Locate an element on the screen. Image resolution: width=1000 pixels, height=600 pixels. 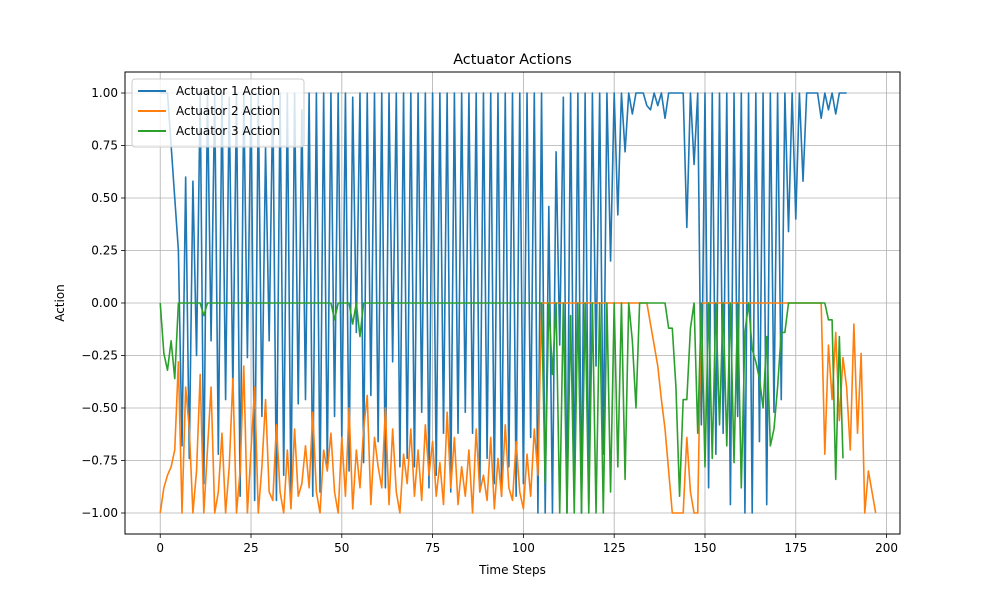
legend-box is located at coordinates (218, 113).